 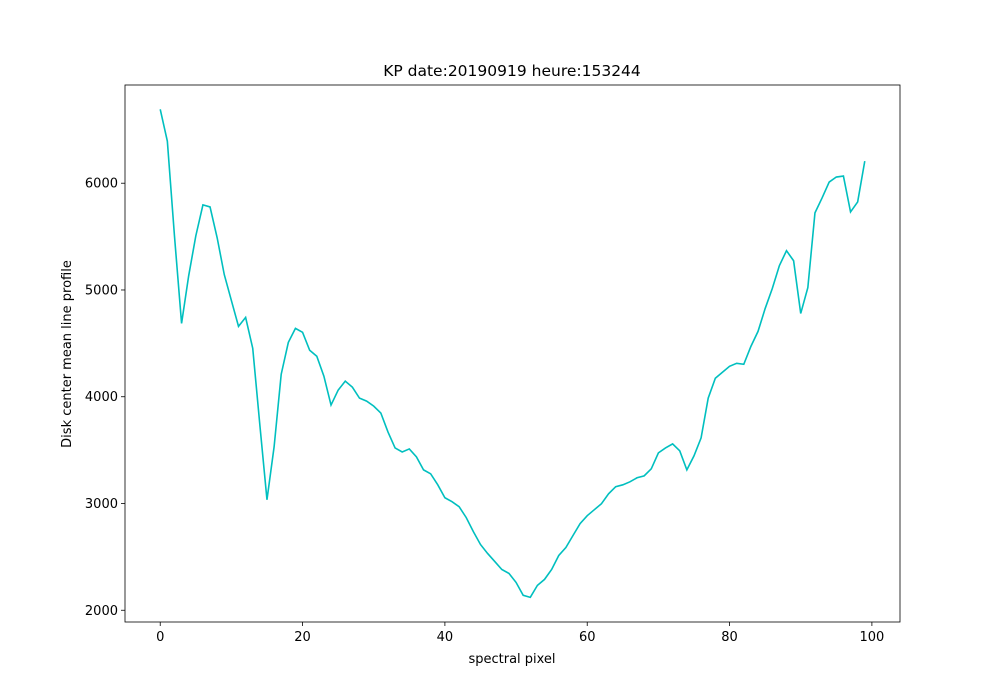 What do you see at coordinates (871, 637) in the screenshot?
I see `x-tick-label: 100` at bounding box center [871, 637].